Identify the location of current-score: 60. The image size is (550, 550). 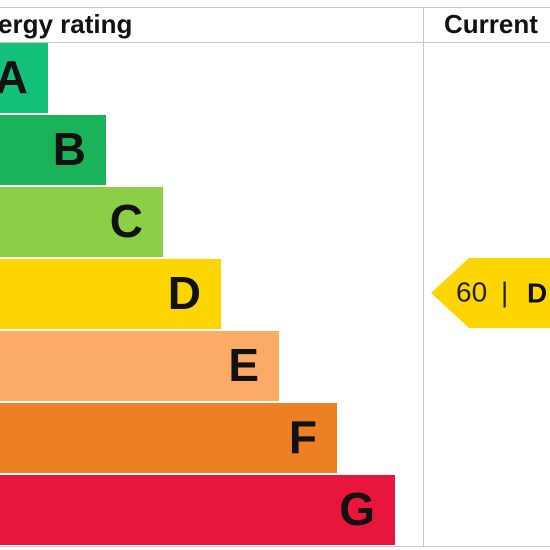
(471, 291).